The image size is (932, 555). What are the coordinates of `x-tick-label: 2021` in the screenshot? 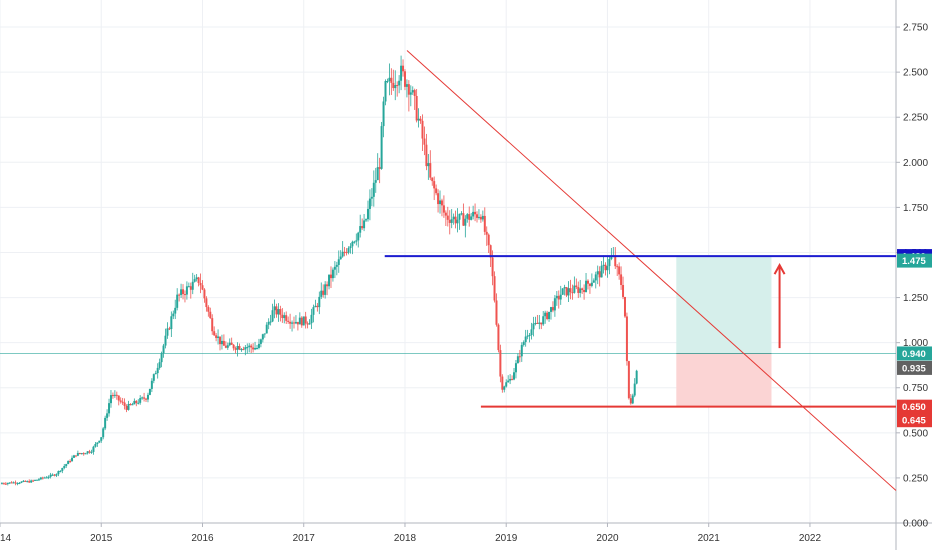 It's located at (709, 538).